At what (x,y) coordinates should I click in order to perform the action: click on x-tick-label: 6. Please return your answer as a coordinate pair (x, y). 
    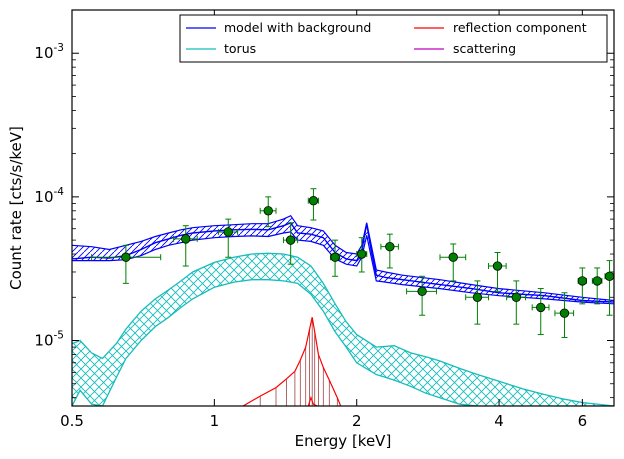
    Looking at the image, I should click on (583, 421).